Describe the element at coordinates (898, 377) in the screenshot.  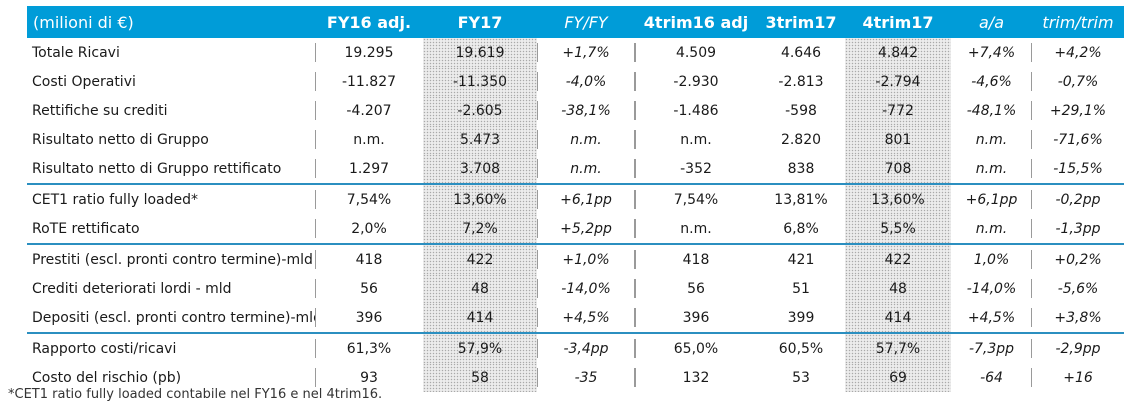
I see `cell-4trim17: 69` at that location.